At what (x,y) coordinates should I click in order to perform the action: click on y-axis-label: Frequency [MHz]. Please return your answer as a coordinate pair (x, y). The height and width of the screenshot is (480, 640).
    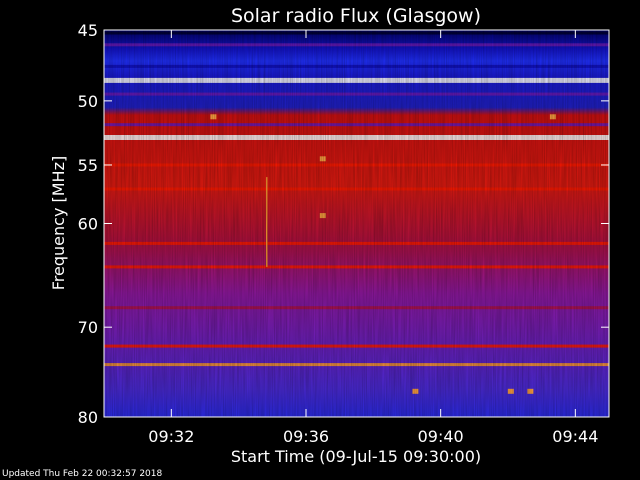
    Looking at the image, I should click on (58, 223).